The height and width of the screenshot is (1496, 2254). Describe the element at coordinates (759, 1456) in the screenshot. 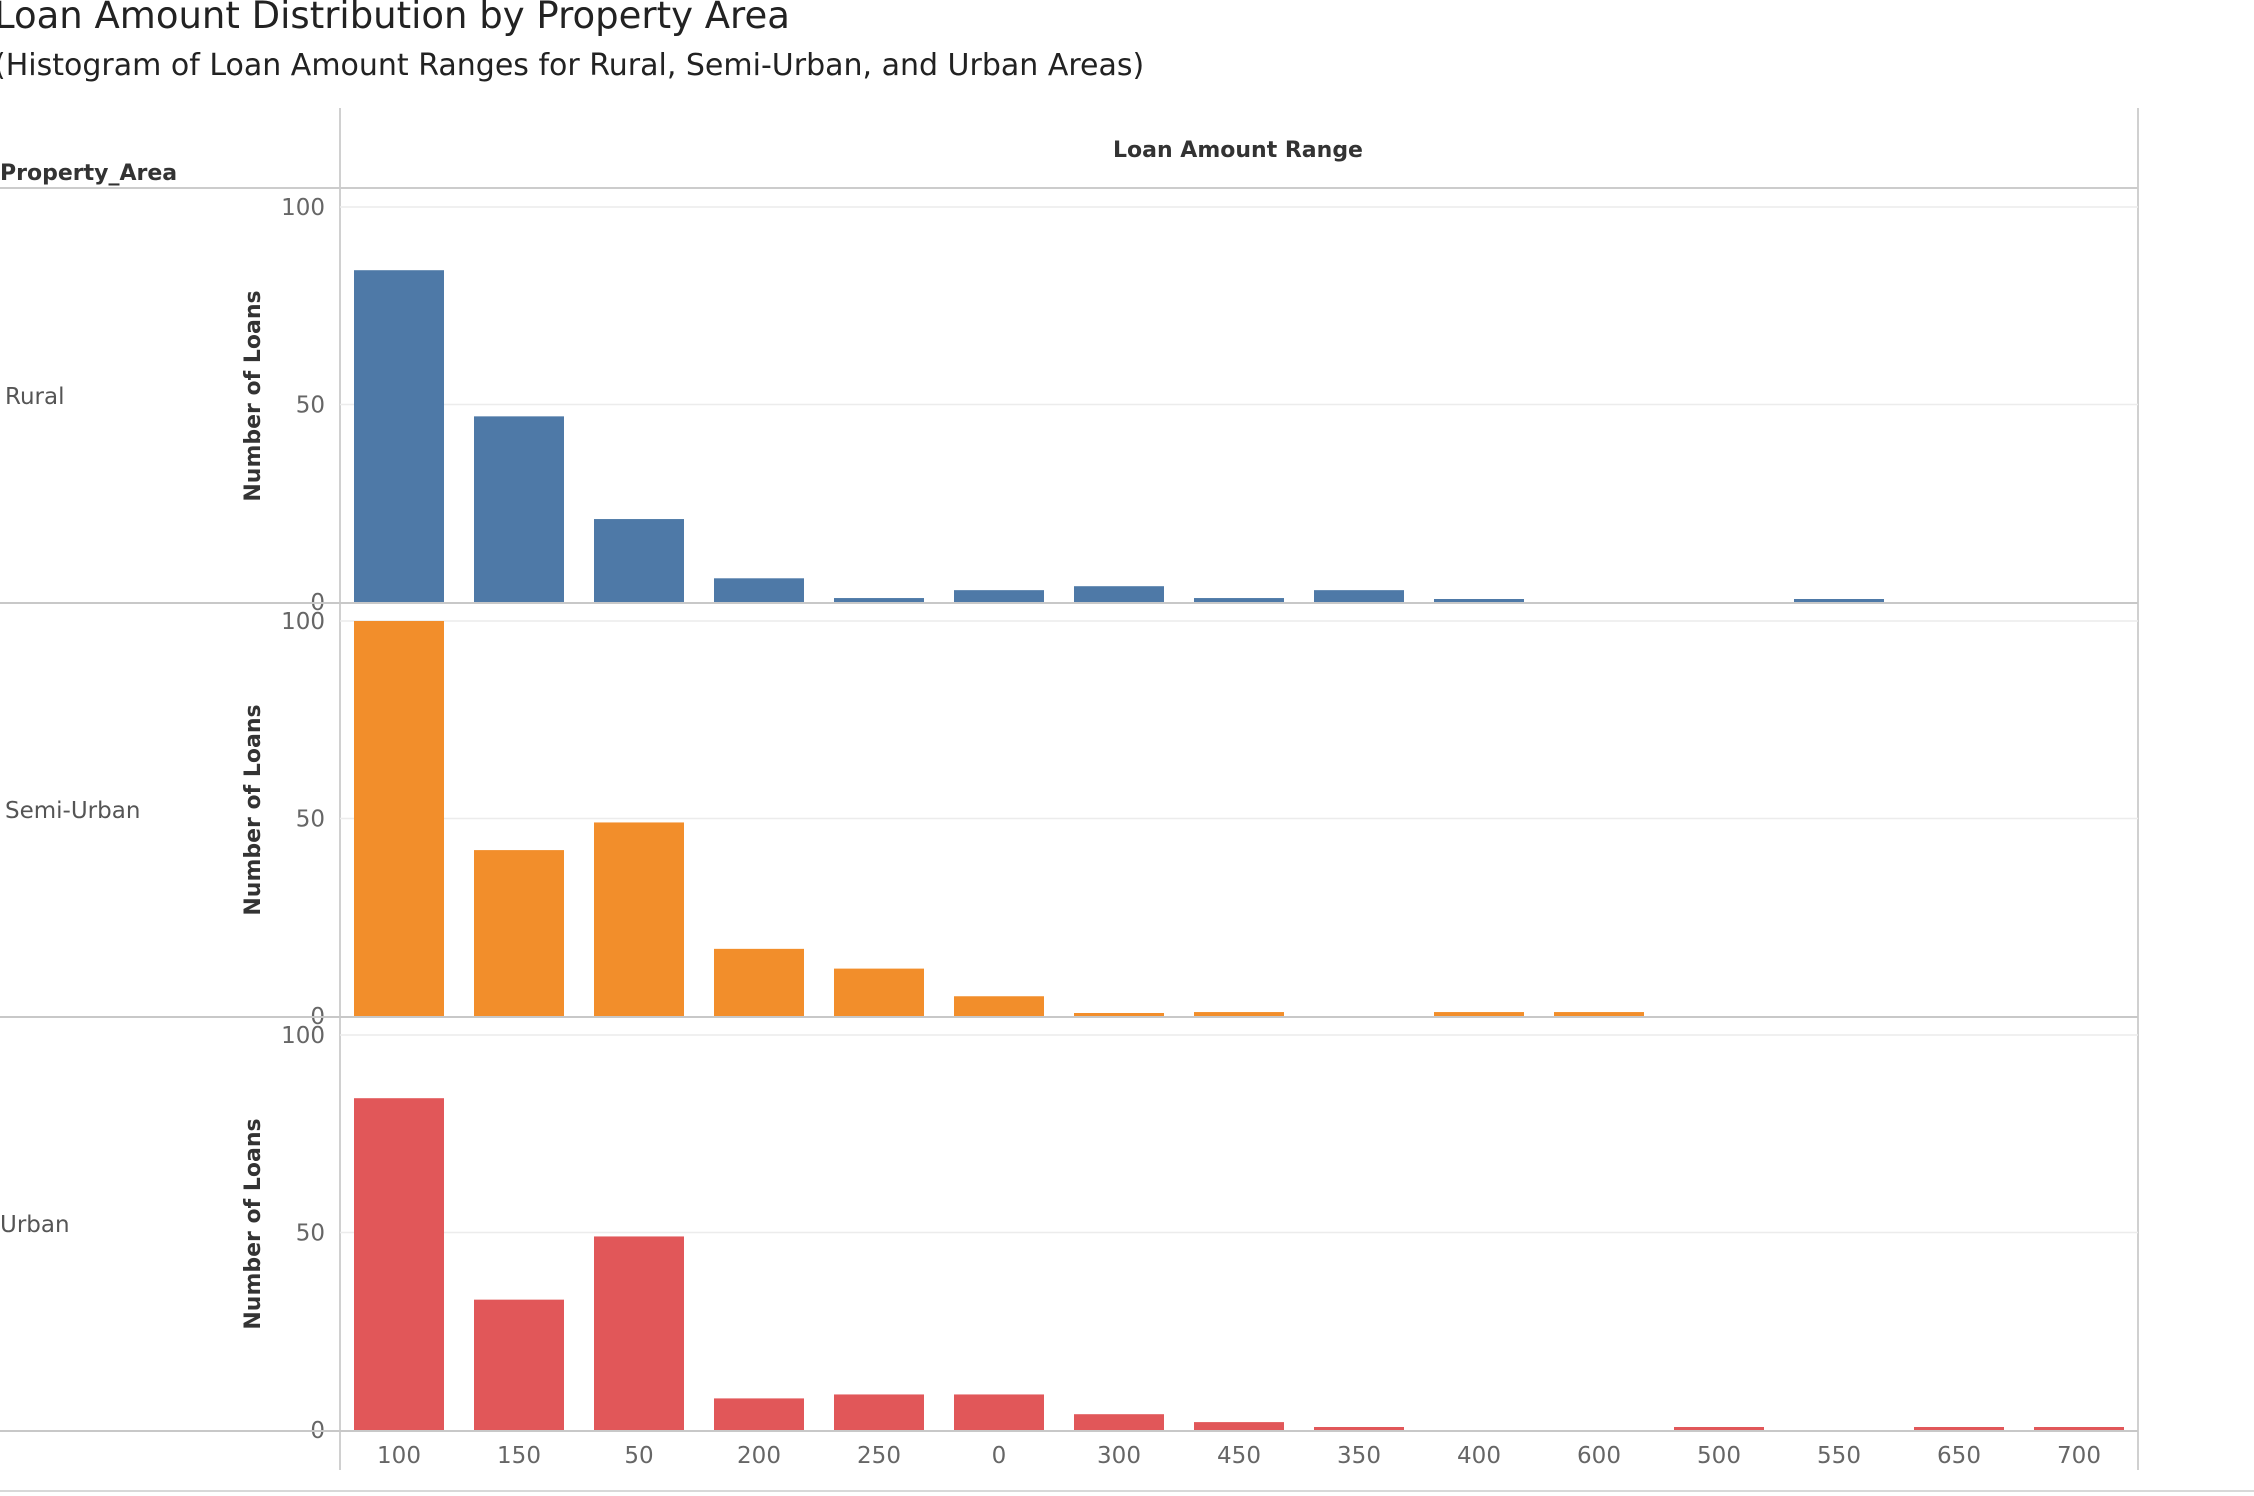

I see `x-tick-label: 200` at that location.